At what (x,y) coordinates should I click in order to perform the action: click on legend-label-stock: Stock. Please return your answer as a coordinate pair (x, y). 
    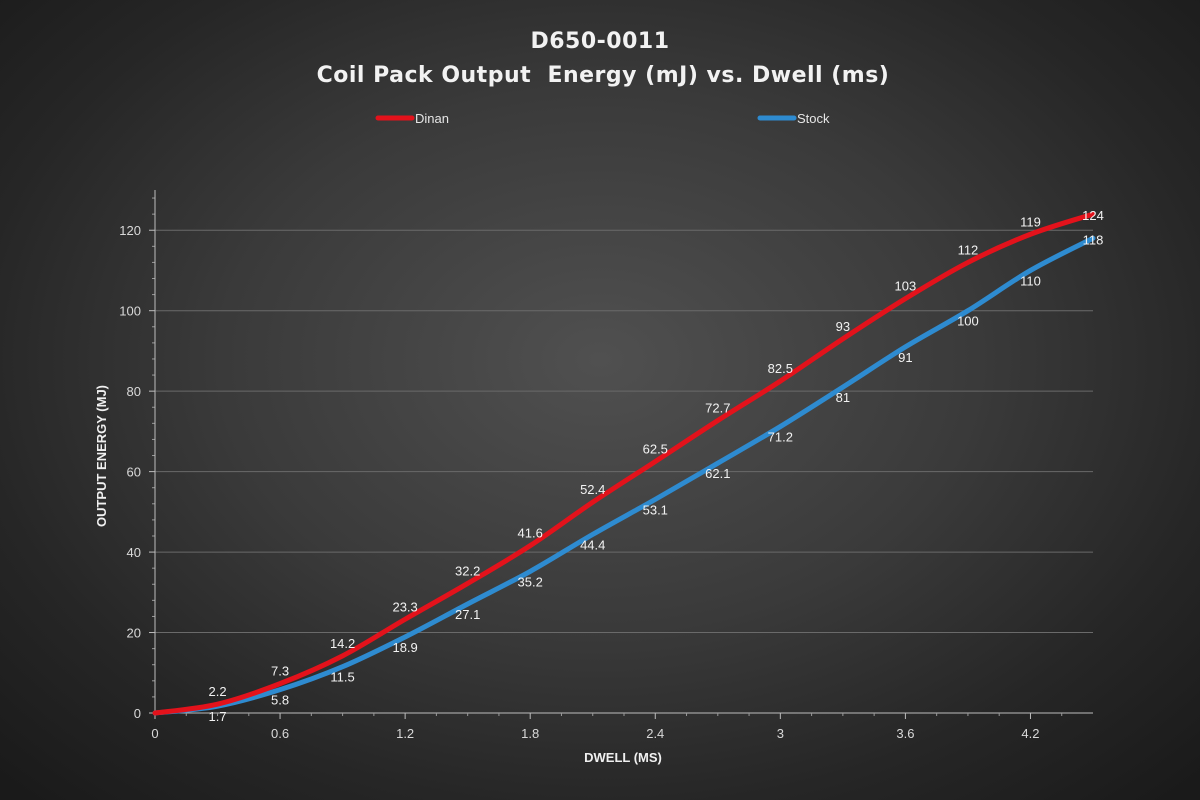
    Looking at the image, I should click on (813, 118).